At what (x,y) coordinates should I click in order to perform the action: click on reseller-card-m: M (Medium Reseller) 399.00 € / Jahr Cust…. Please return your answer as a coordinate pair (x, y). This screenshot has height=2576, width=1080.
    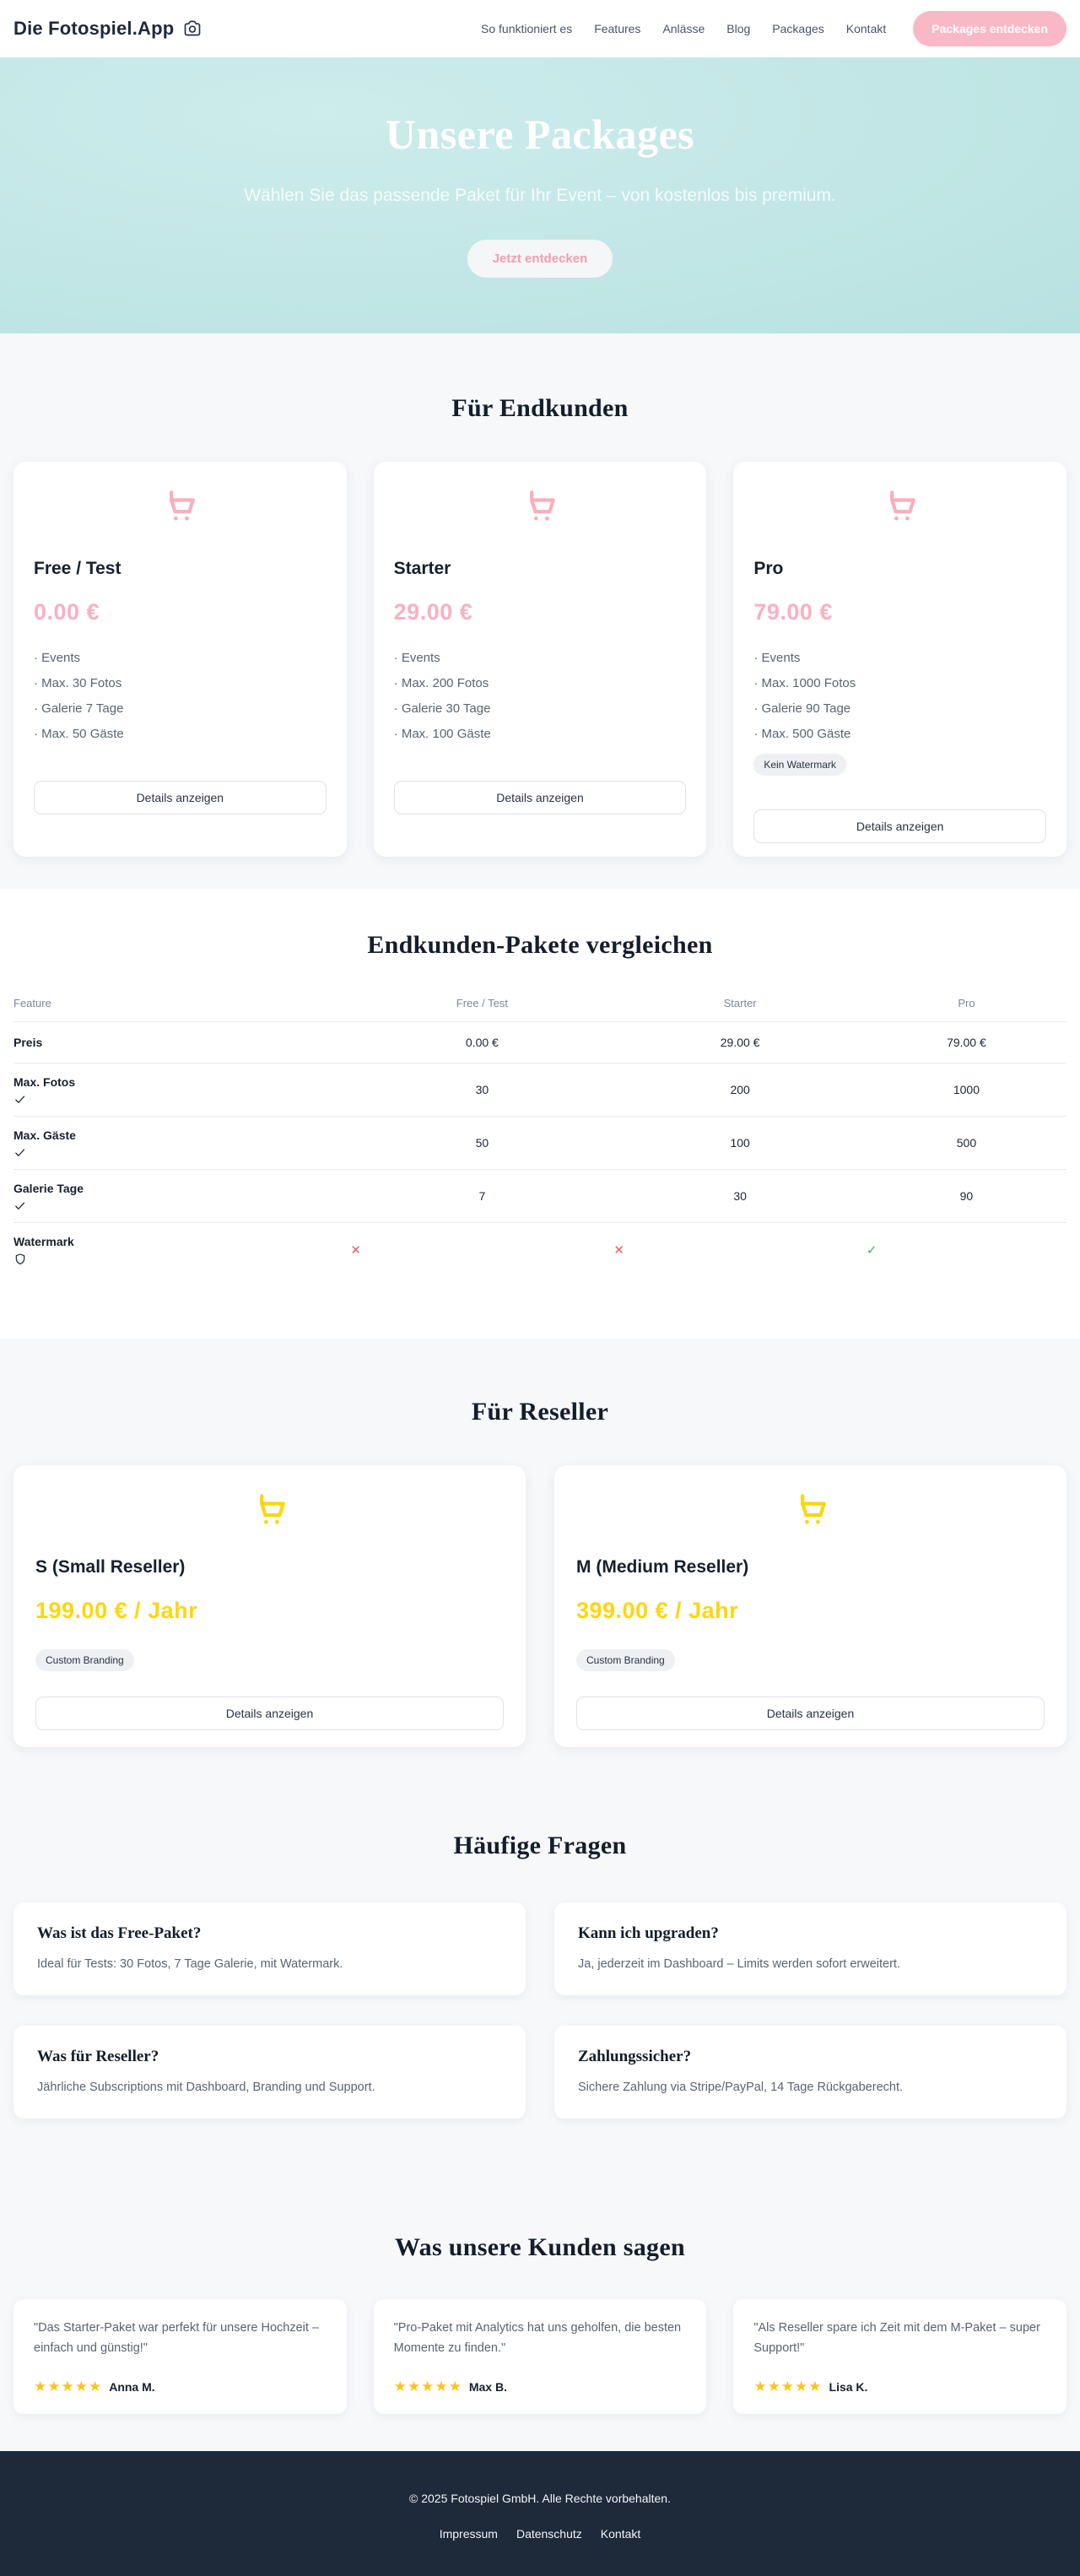
    Looking at the image, I should click on (810, 1606).